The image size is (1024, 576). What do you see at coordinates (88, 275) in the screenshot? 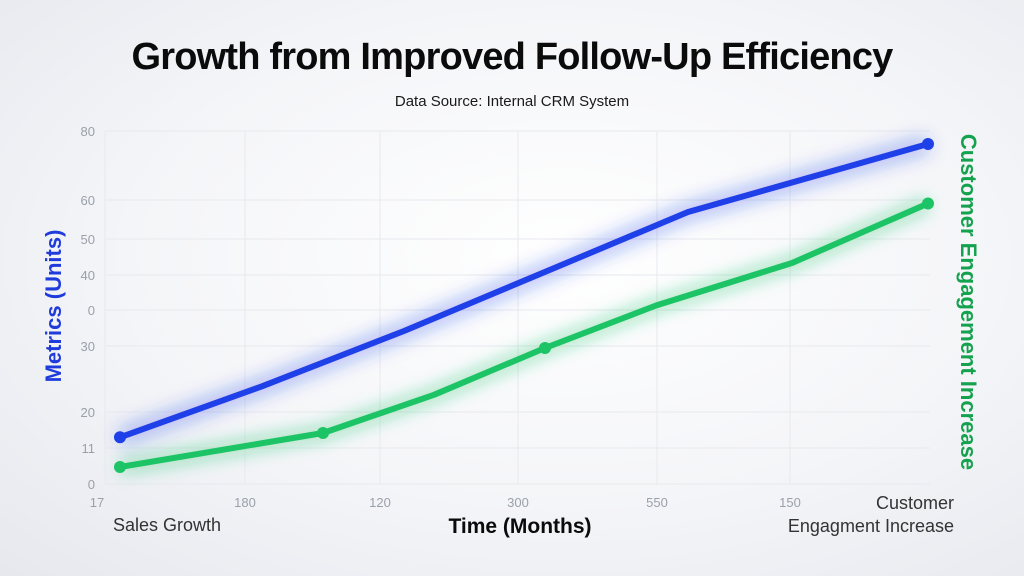
I see `y-tick-label: 40` at bounding box center [88, 275].